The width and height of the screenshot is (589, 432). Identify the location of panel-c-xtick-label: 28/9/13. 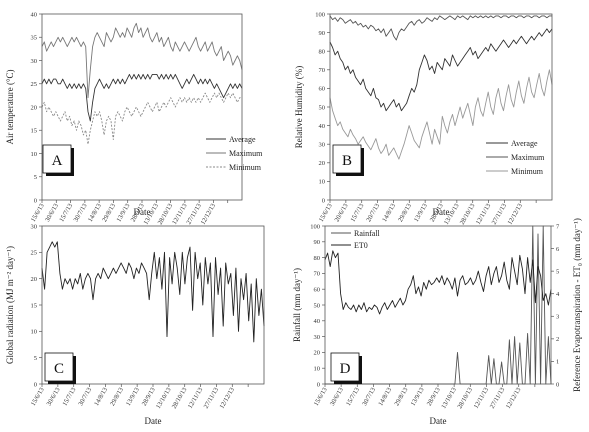
(149, 397).